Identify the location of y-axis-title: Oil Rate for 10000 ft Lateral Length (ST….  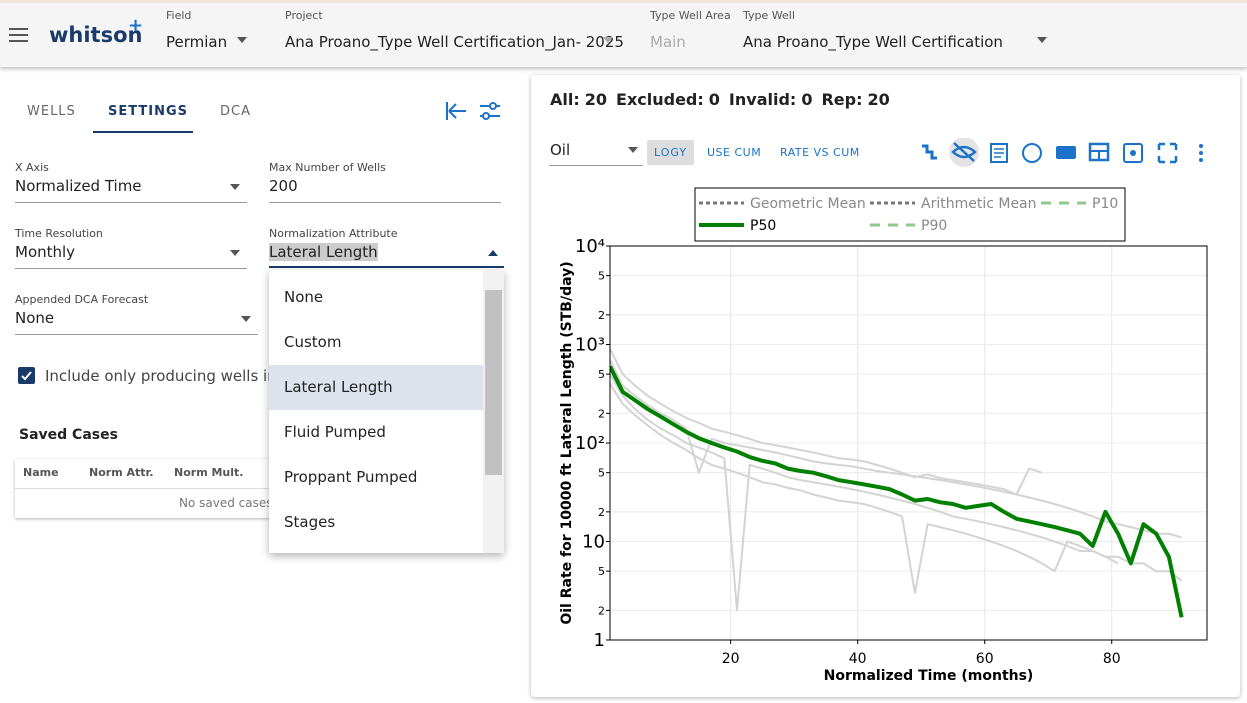
(567, 442).